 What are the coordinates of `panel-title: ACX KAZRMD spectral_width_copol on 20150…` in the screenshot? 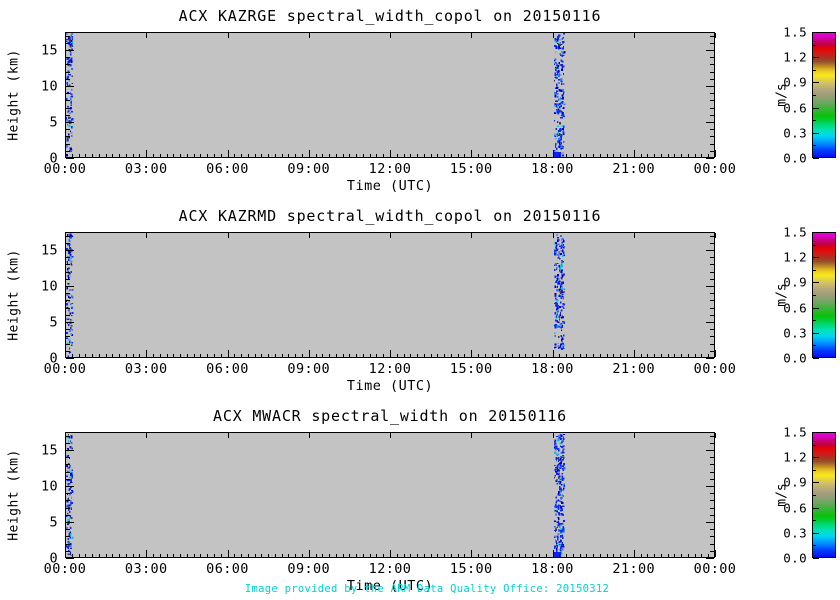 It's located at (390, 216).